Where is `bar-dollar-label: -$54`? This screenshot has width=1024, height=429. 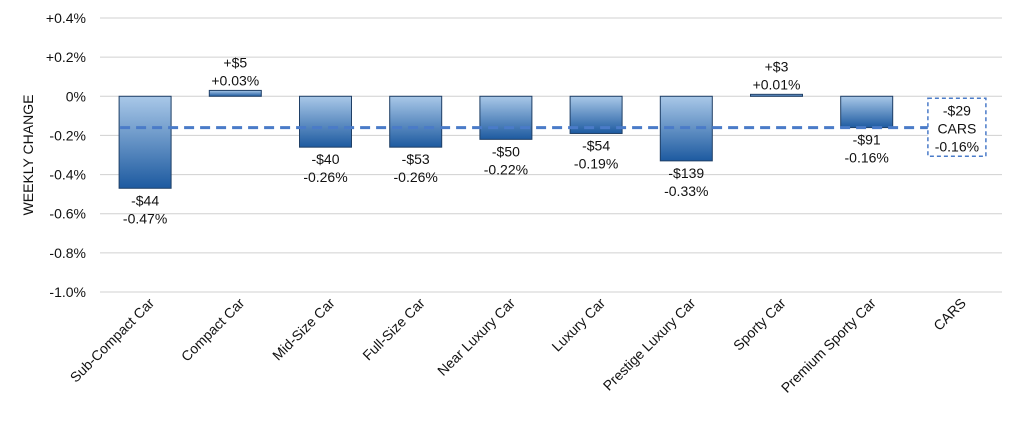
bar-dollar-label: -$54 is located at coordinates (596, 145).